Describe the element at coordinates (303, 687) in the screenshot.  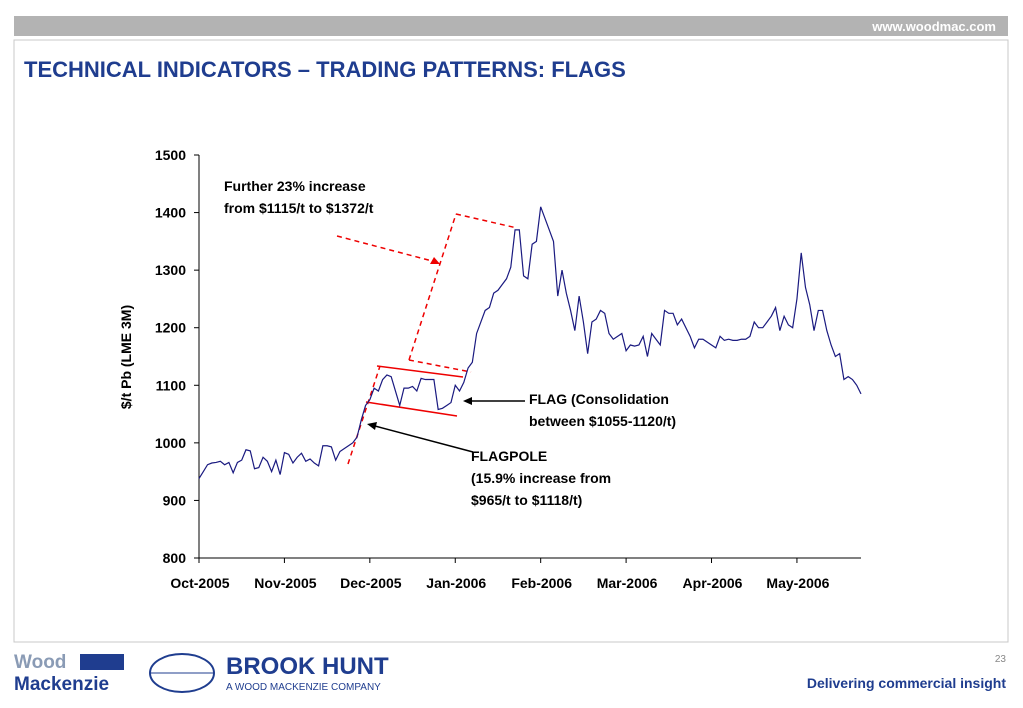
I see `logo-text: A WOOD MACKENZIE COMPANY` at that location.